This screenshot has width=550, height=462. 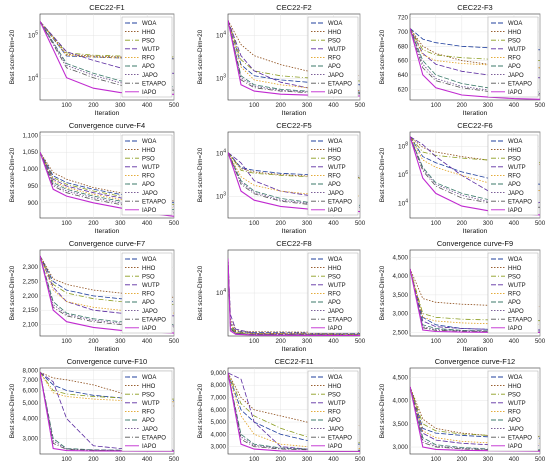 What do you see at coordinates (475, 61) in the screenshot?
I see `series-line-japo` at bounding box center [475, 61].